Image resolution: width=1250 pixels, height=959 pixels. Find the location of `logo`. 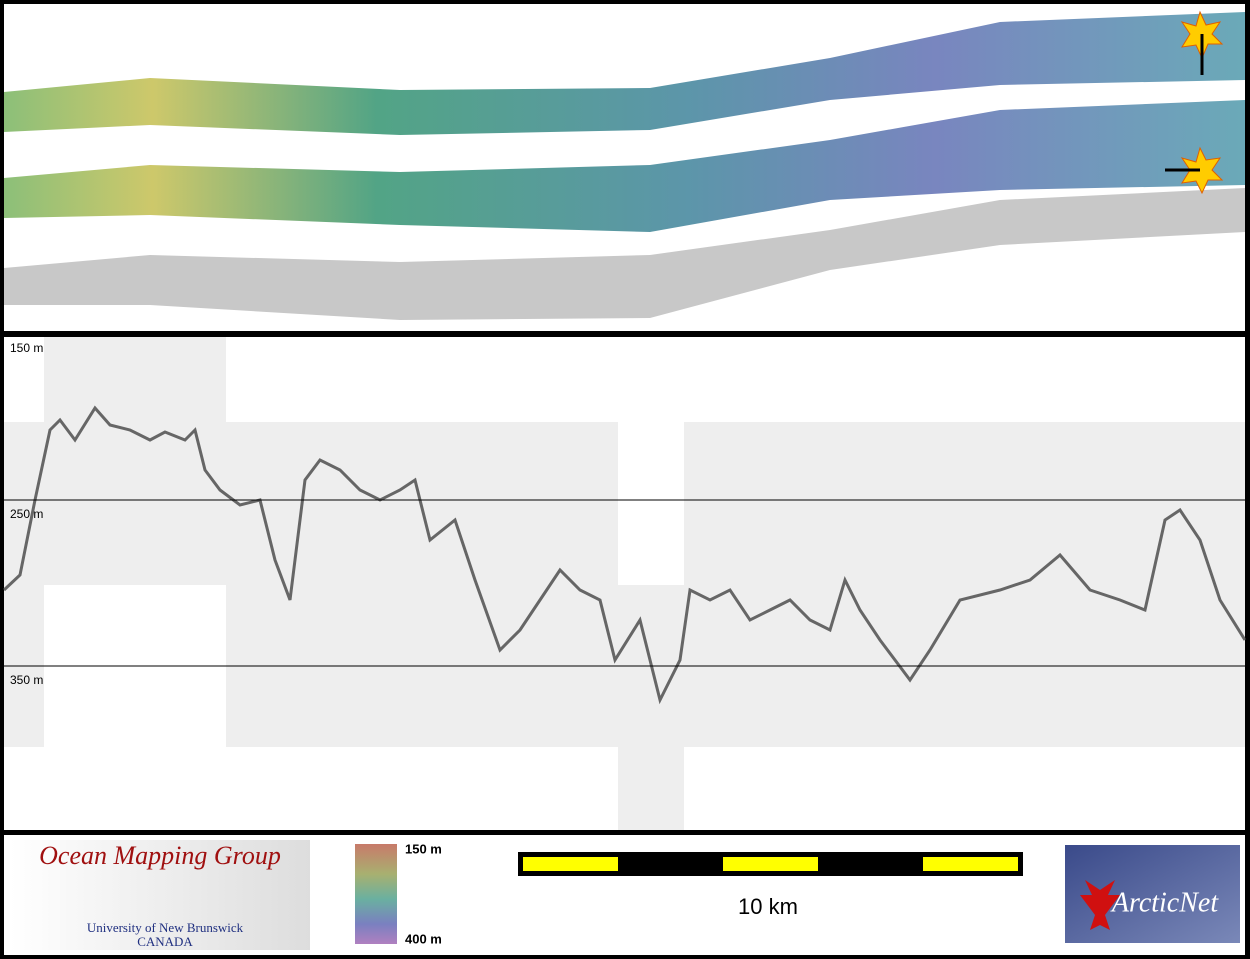

logo is located at coordinates (160, 895).